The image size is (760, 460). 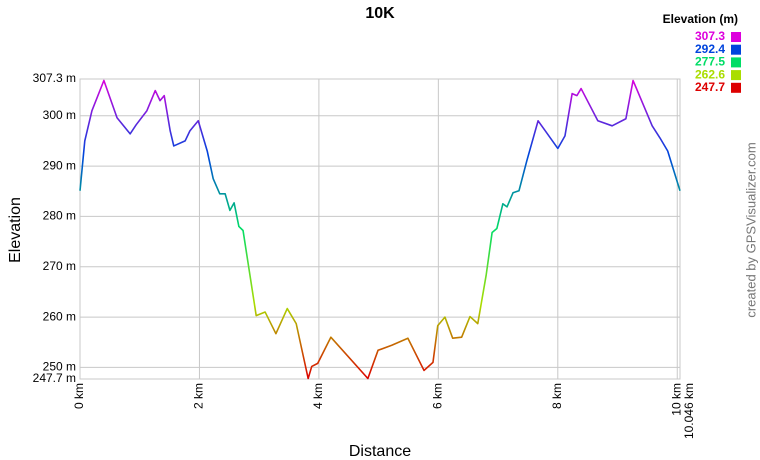 What do you see at coordinates (438, 396) in the screenshot?
I see `x-tick-label: 6 km` at bounding box center [438, 396].